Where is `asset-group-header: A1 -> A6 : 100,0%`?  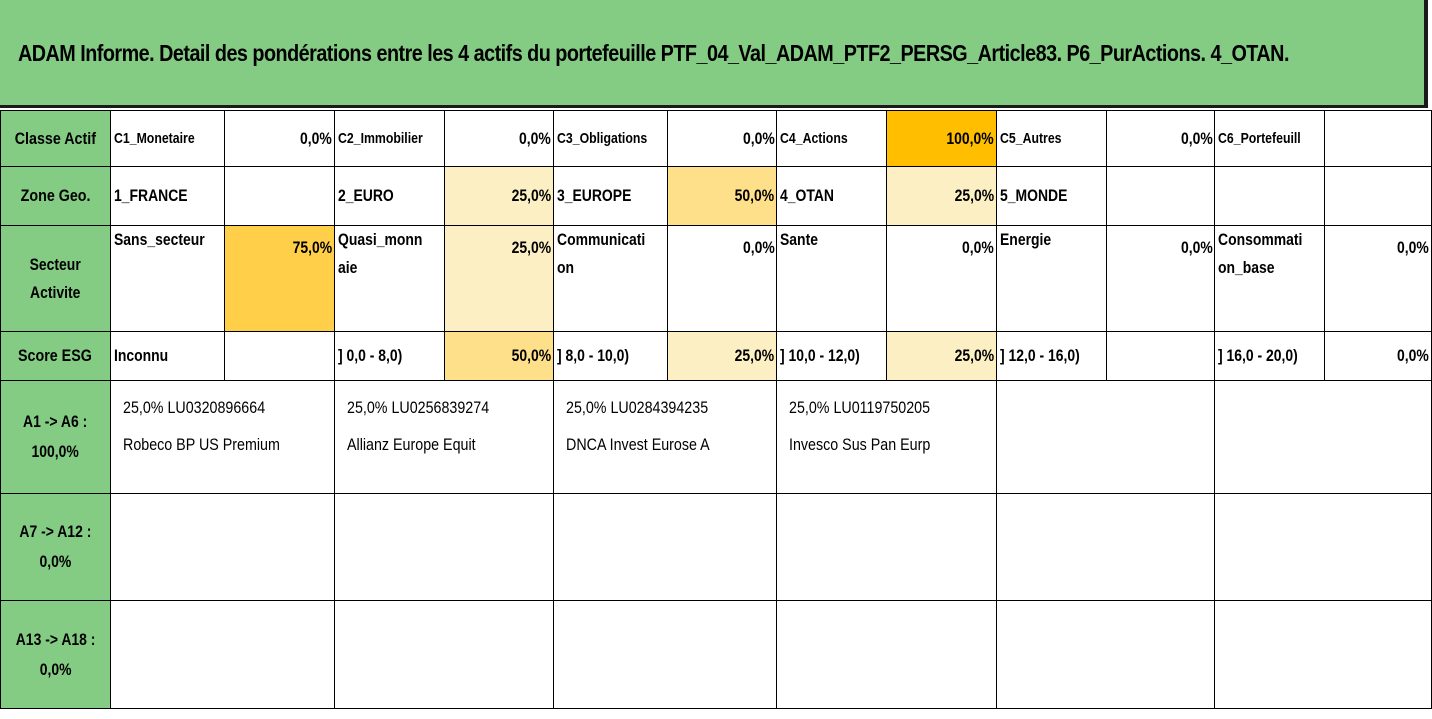 asset-group-header: A1 -> A6 : 100,0% is located at coordinates (55, 437).